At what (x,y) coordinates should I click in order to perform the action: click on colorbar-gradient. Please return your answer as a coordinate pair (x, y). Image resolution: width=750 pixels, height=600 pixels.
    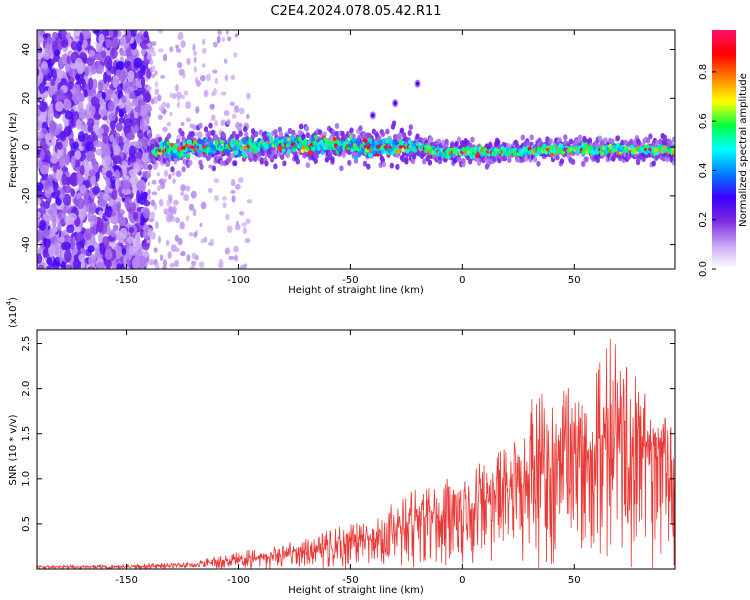
    Looking at the image, I should click on (724, 149).